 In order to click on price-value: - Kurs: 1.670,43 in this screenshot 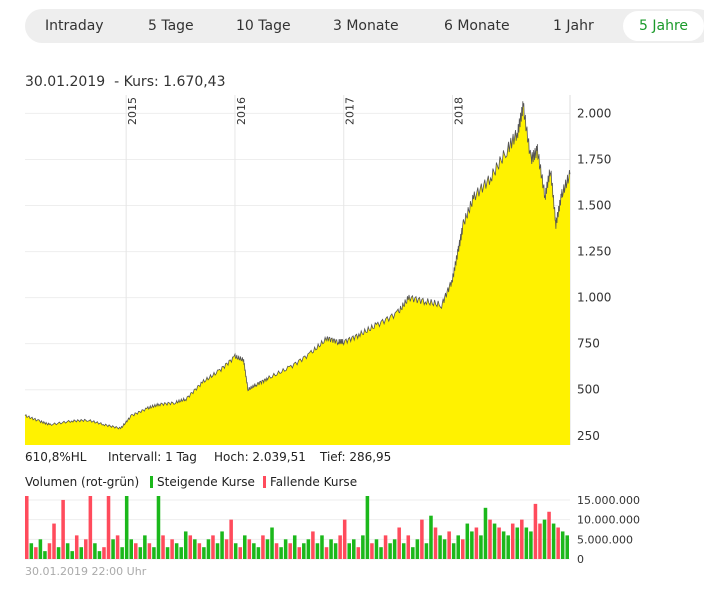, I will do `click(170, 82)`.